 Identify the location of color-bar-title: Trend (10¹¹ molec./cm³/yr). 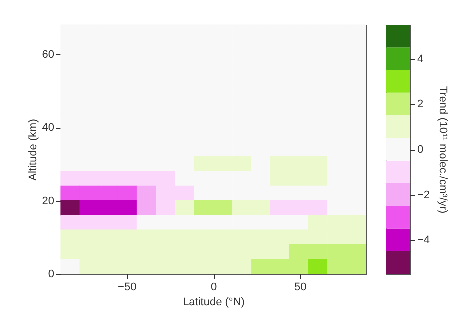
(443, 150).